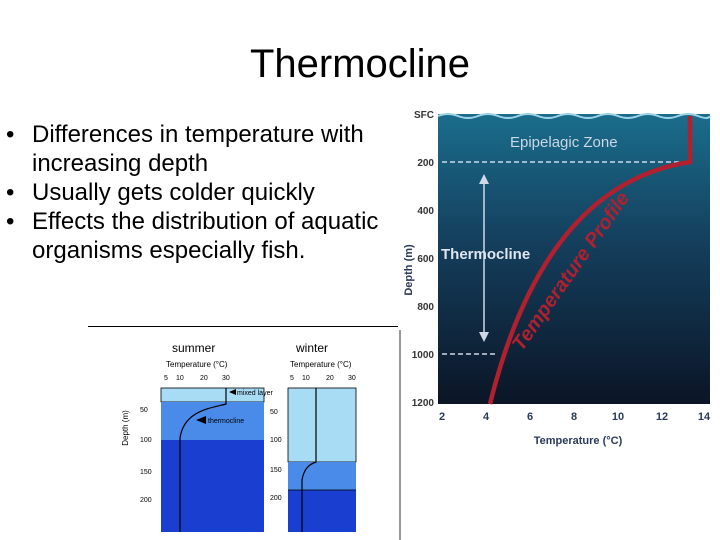 The width and height of the screenshot is (720, 540). Describe the element at coordinates (203, 460) in the screenshot. I see `summer-temp-curve` at that location.